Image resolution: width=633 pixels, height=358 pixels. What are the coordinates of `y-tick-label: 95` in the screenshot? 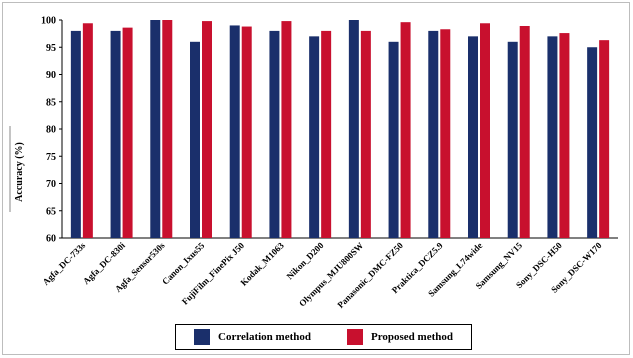 It's located at (51, 48).